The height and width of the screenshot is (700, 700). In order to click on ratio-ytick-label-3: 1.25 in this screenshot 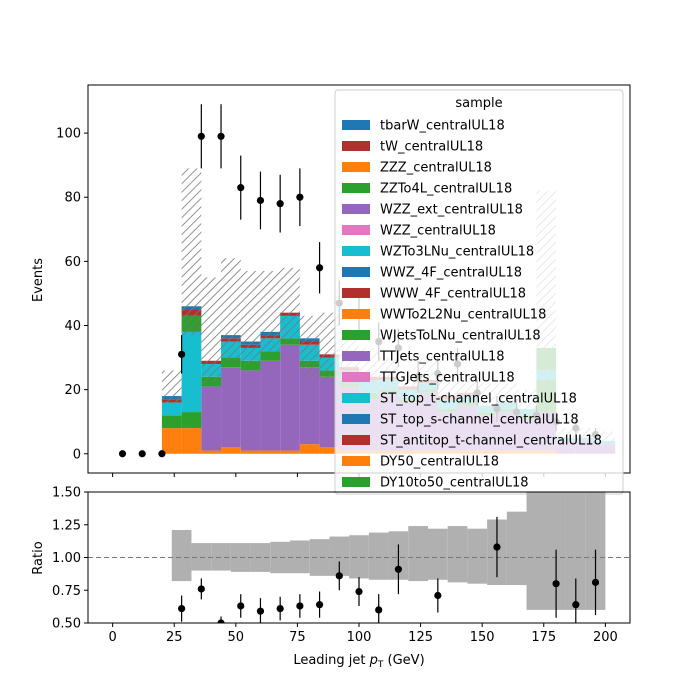, I will do `click(66, 525)`.